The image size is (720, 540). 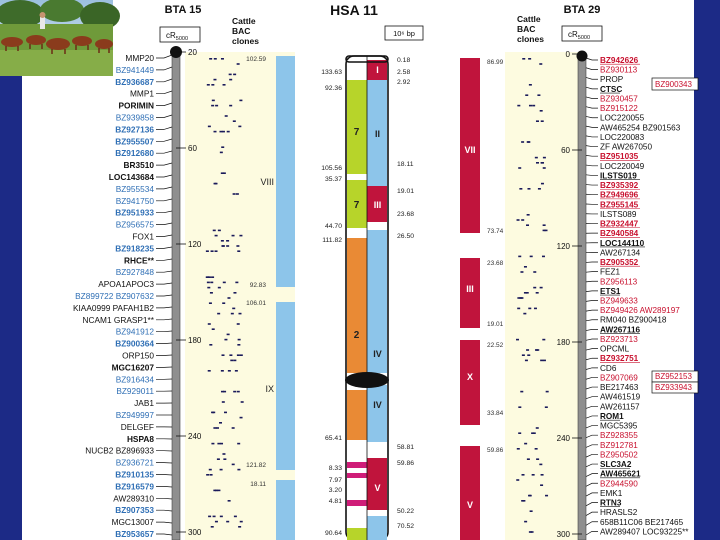 I want to click on svg-text: BR3510, so click(x=139, y=165).